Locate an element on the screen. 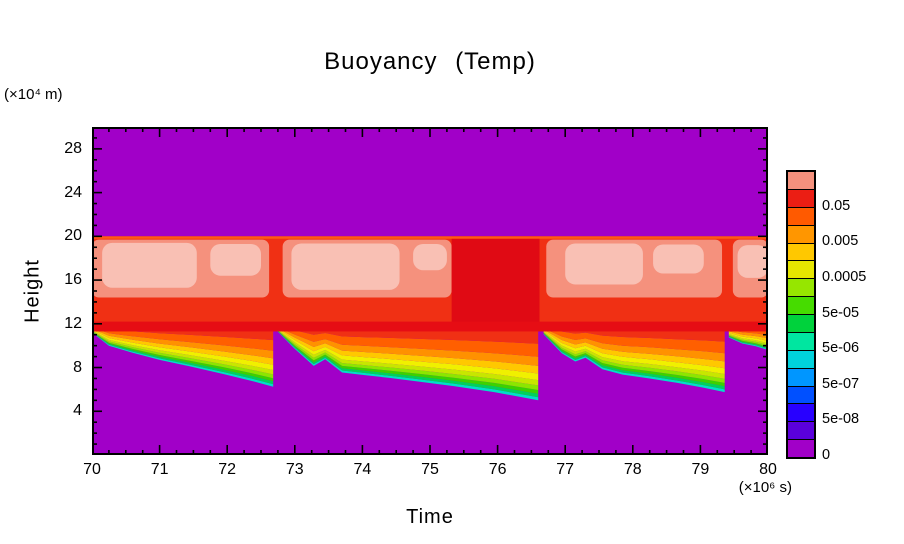 Image resolution: width=904 pixels, height=544 pixels. colorbar-tick-label: 5e-08 is located at coordinates (841, 419).